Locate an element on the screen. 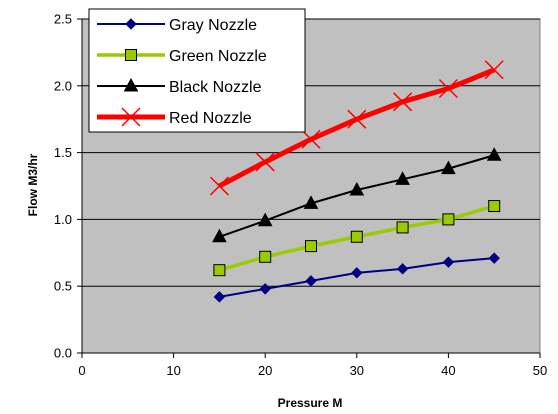  legend-label-black-nozzle: Black Nozzle is located at coordinates (215, 87).